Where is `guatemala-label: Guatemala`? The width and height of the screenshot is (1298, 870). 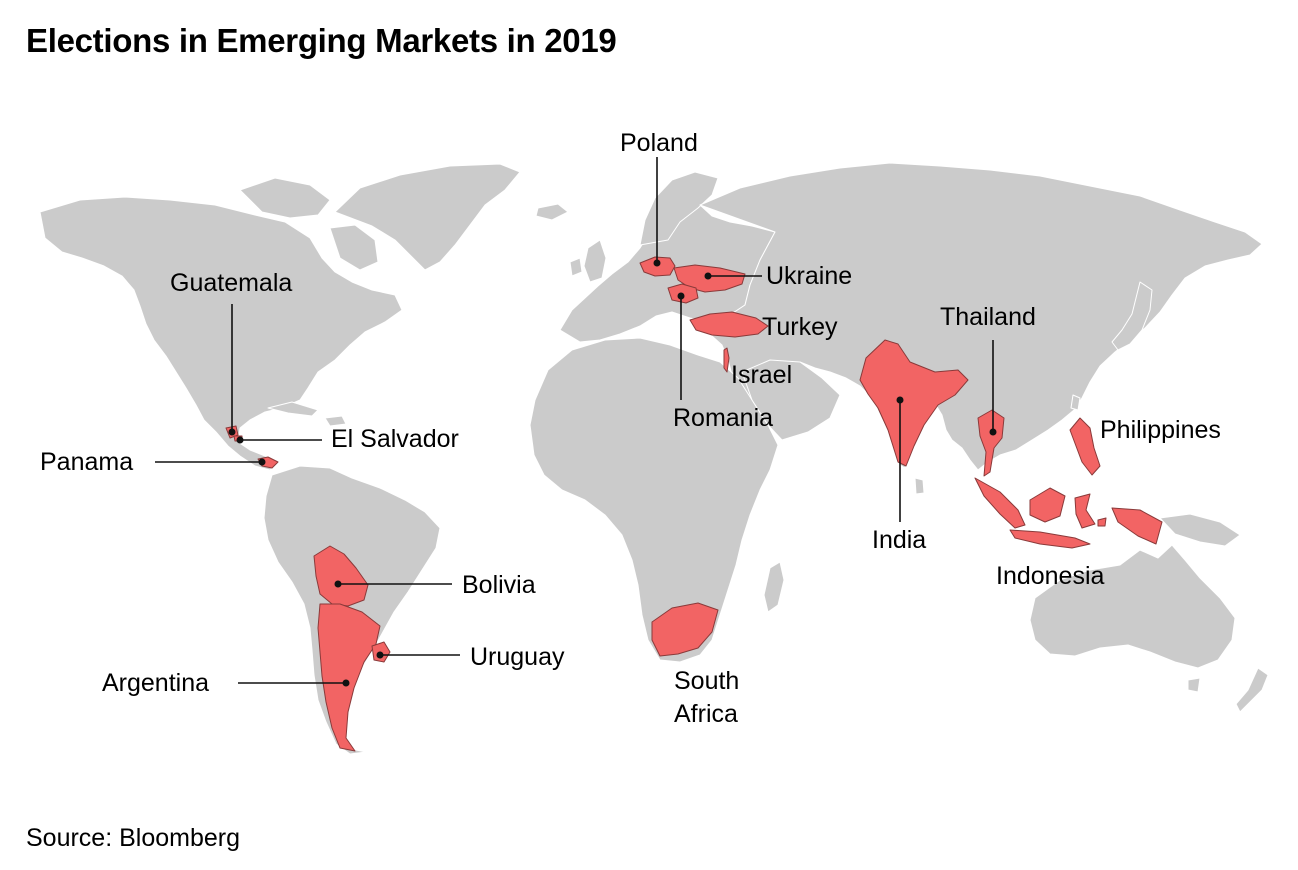 guatemala-label: Guatemala is located at coordinates (231, 283).